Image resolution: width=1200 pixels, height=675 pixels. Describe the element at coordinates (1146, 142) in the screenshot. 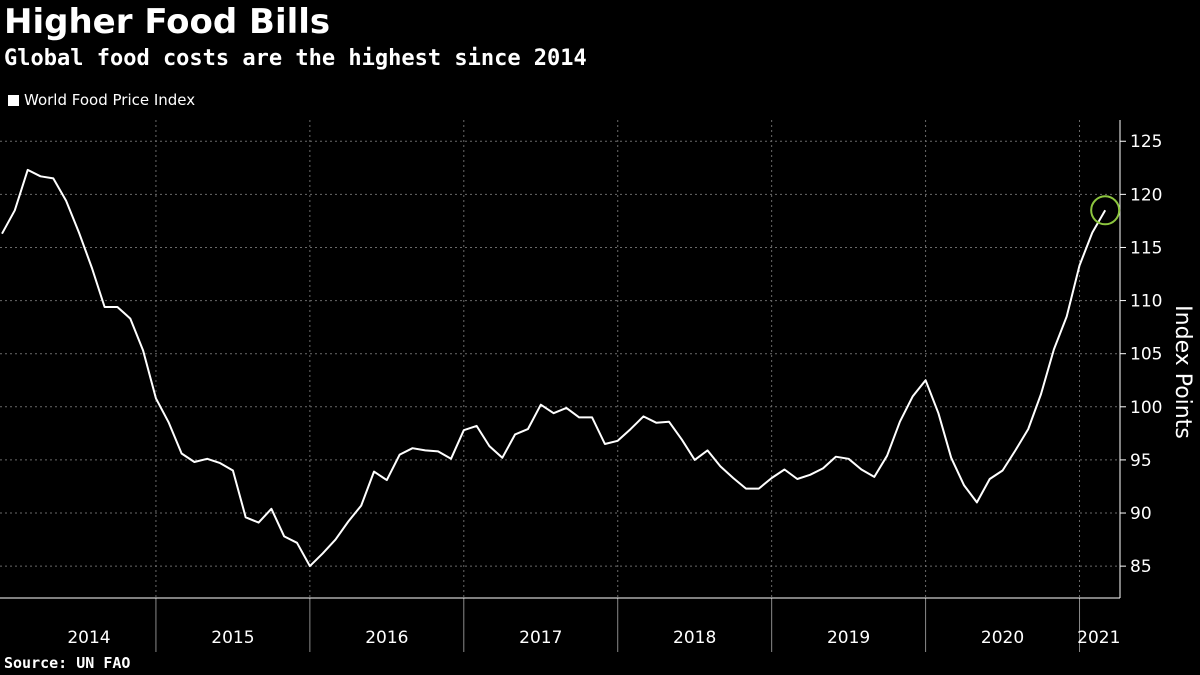

I see `y-tick-label: 125` at that location.